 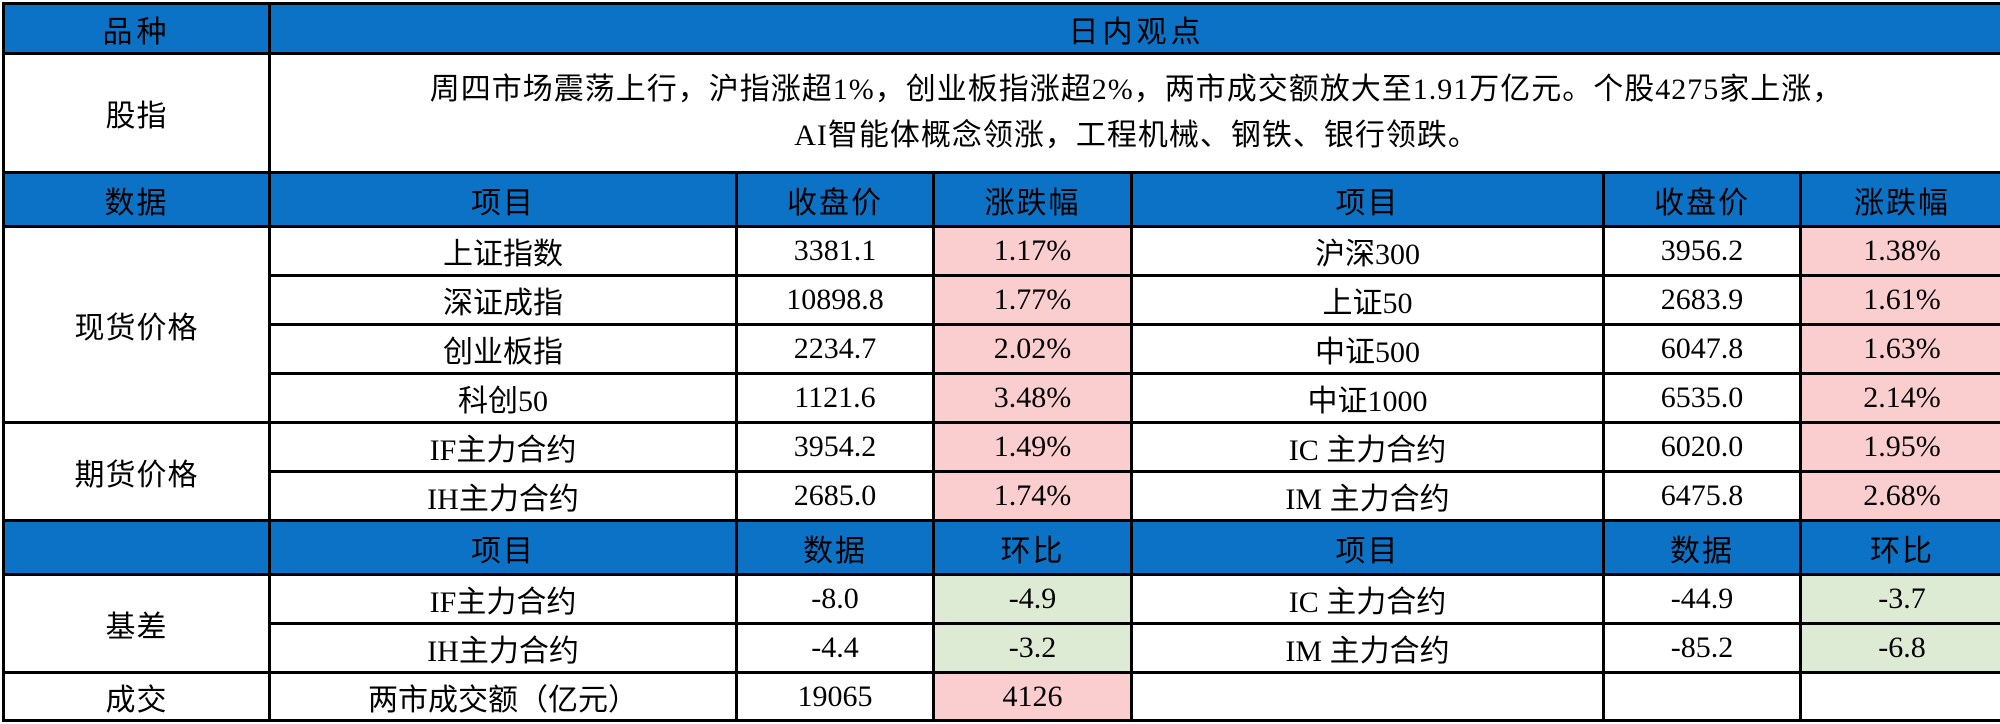 I want to click on basis-row-1: 基差 IF主力合约 -8.0 -4.9 IC 主力合约 -44.9 -3.7, so click(x=1001, y=623).